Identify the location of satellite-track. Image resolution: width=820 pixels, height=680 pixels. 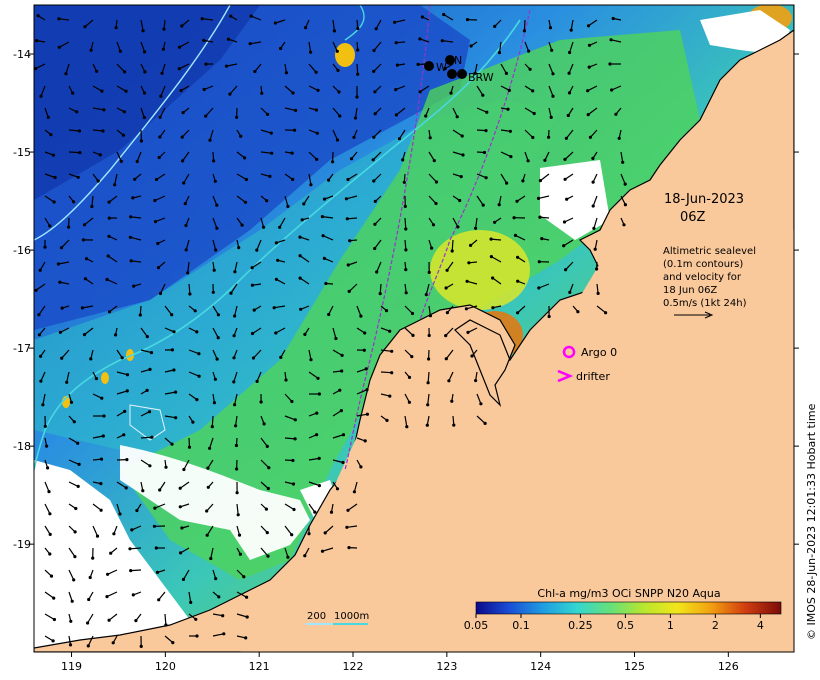
(475, 165).